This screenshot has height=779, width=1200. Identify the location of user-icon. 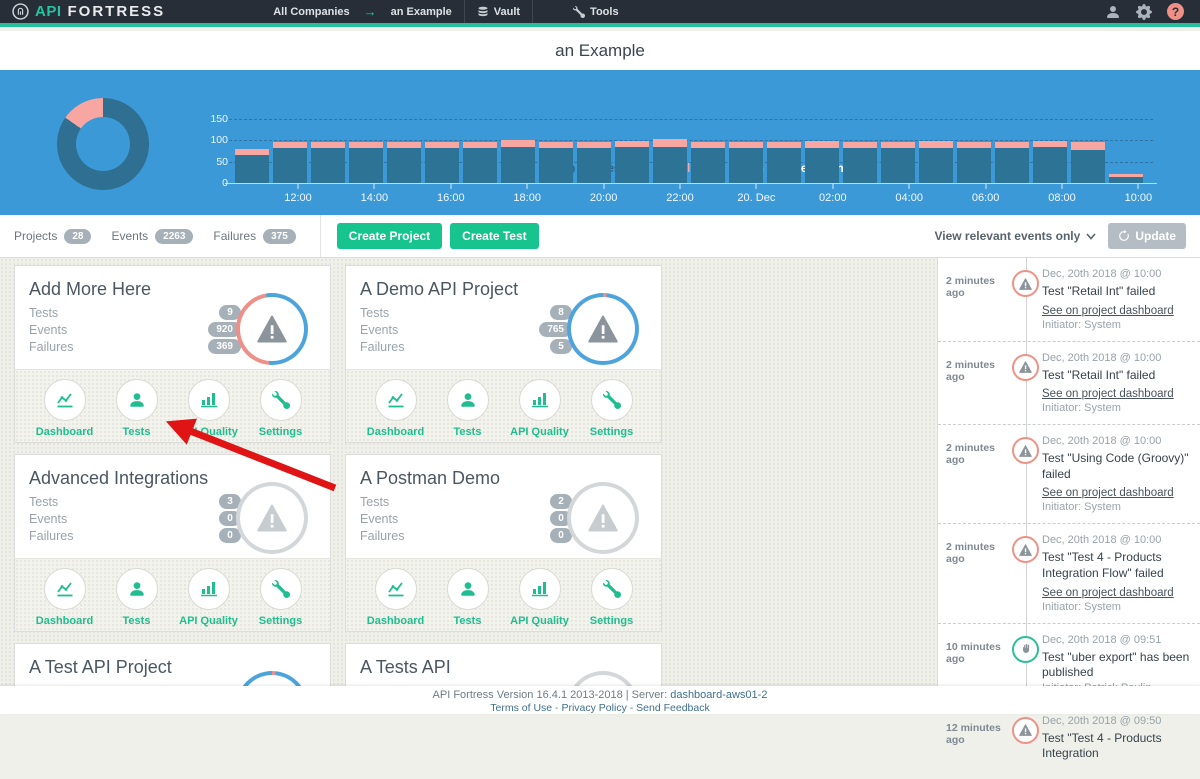
(1113, 12).